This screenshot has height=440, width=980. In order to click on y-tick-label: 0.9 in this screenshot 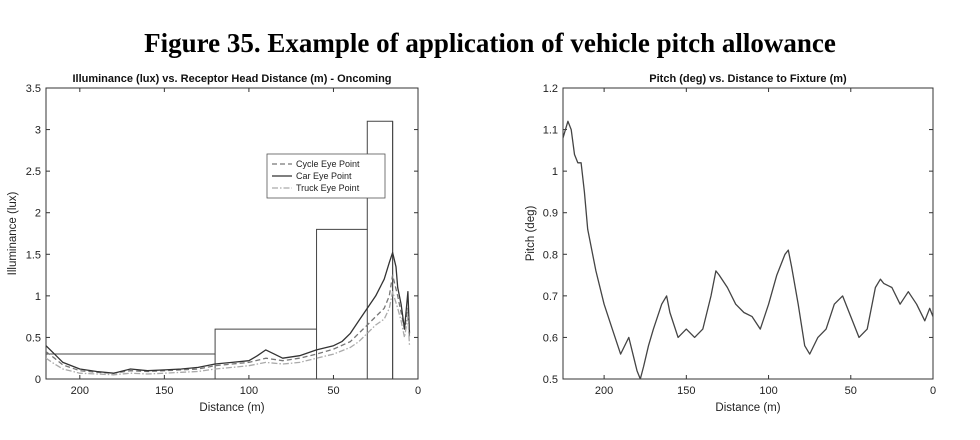, I will do `click(550, 214)`.